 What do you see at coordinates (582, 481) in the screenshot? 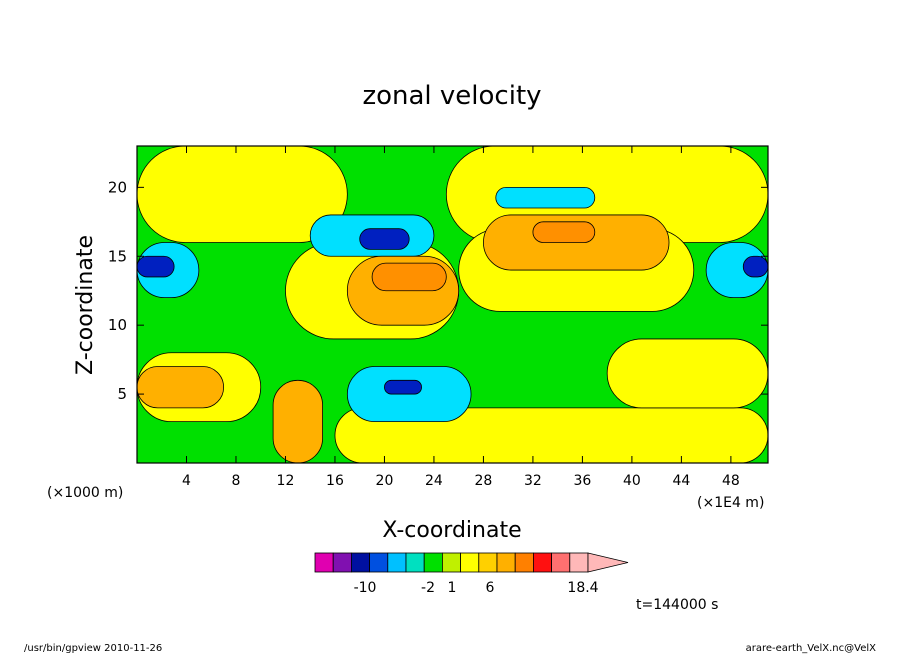
I see `x-tick-label: 36` at bounding box center [582, 481].